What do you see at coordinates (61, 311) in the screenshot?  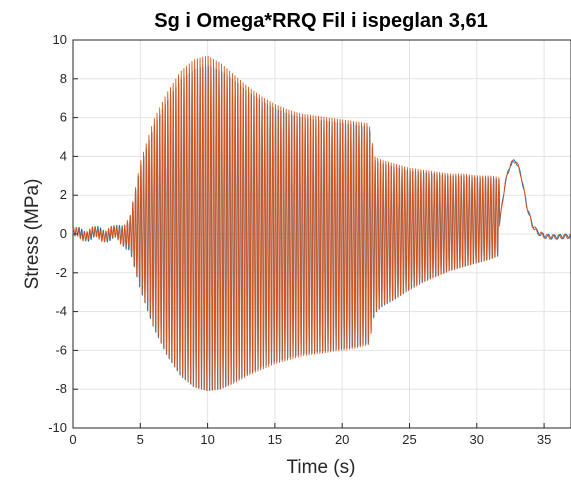 I see `y-tick-label: -4` at bounding box center [61, 311].